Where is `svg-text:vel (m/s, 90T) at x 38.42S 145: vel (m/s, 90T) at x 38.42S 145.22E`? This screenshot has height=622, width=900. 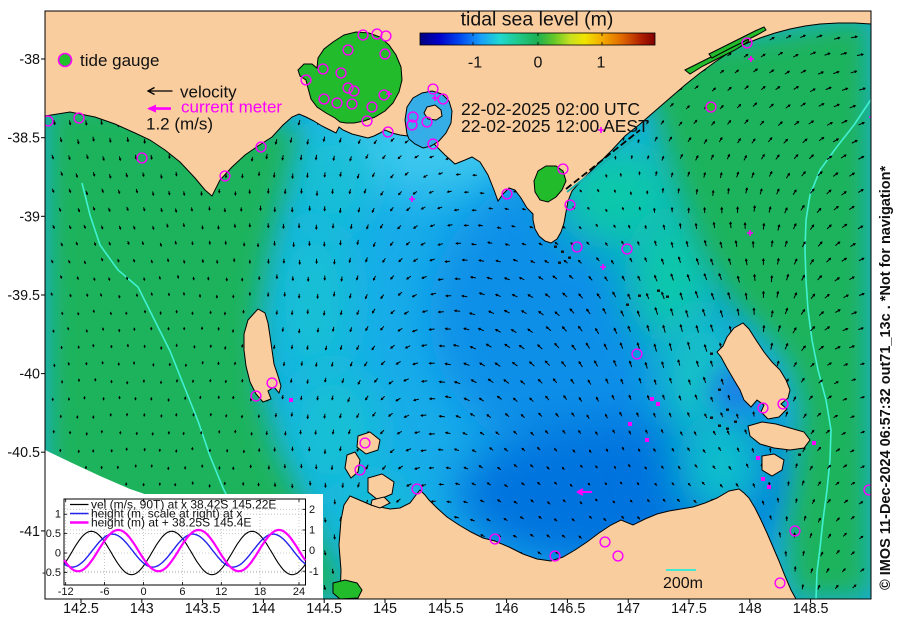
svg-text:vel (m/s, 90T) at x 38.42S 145: vel (m/s, 90T) at x 38.42S 145.22E is located at coordinates (183, 505).